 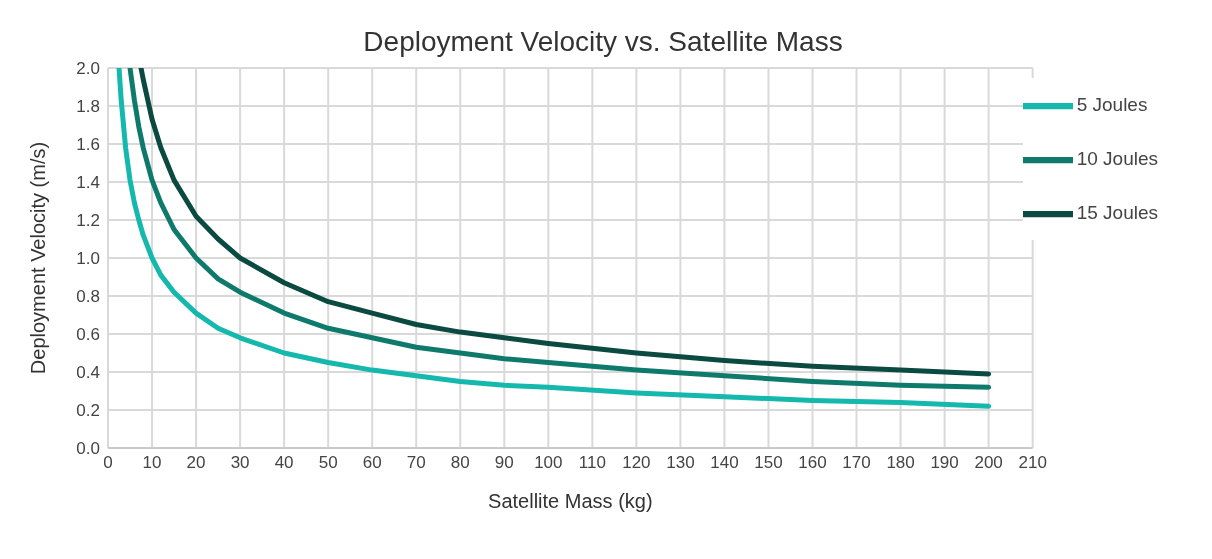 What do you see at coordinates (88, 373) in the screenshot?
I see `y-tick-label: 0.4` at bounding box center [88, 373].